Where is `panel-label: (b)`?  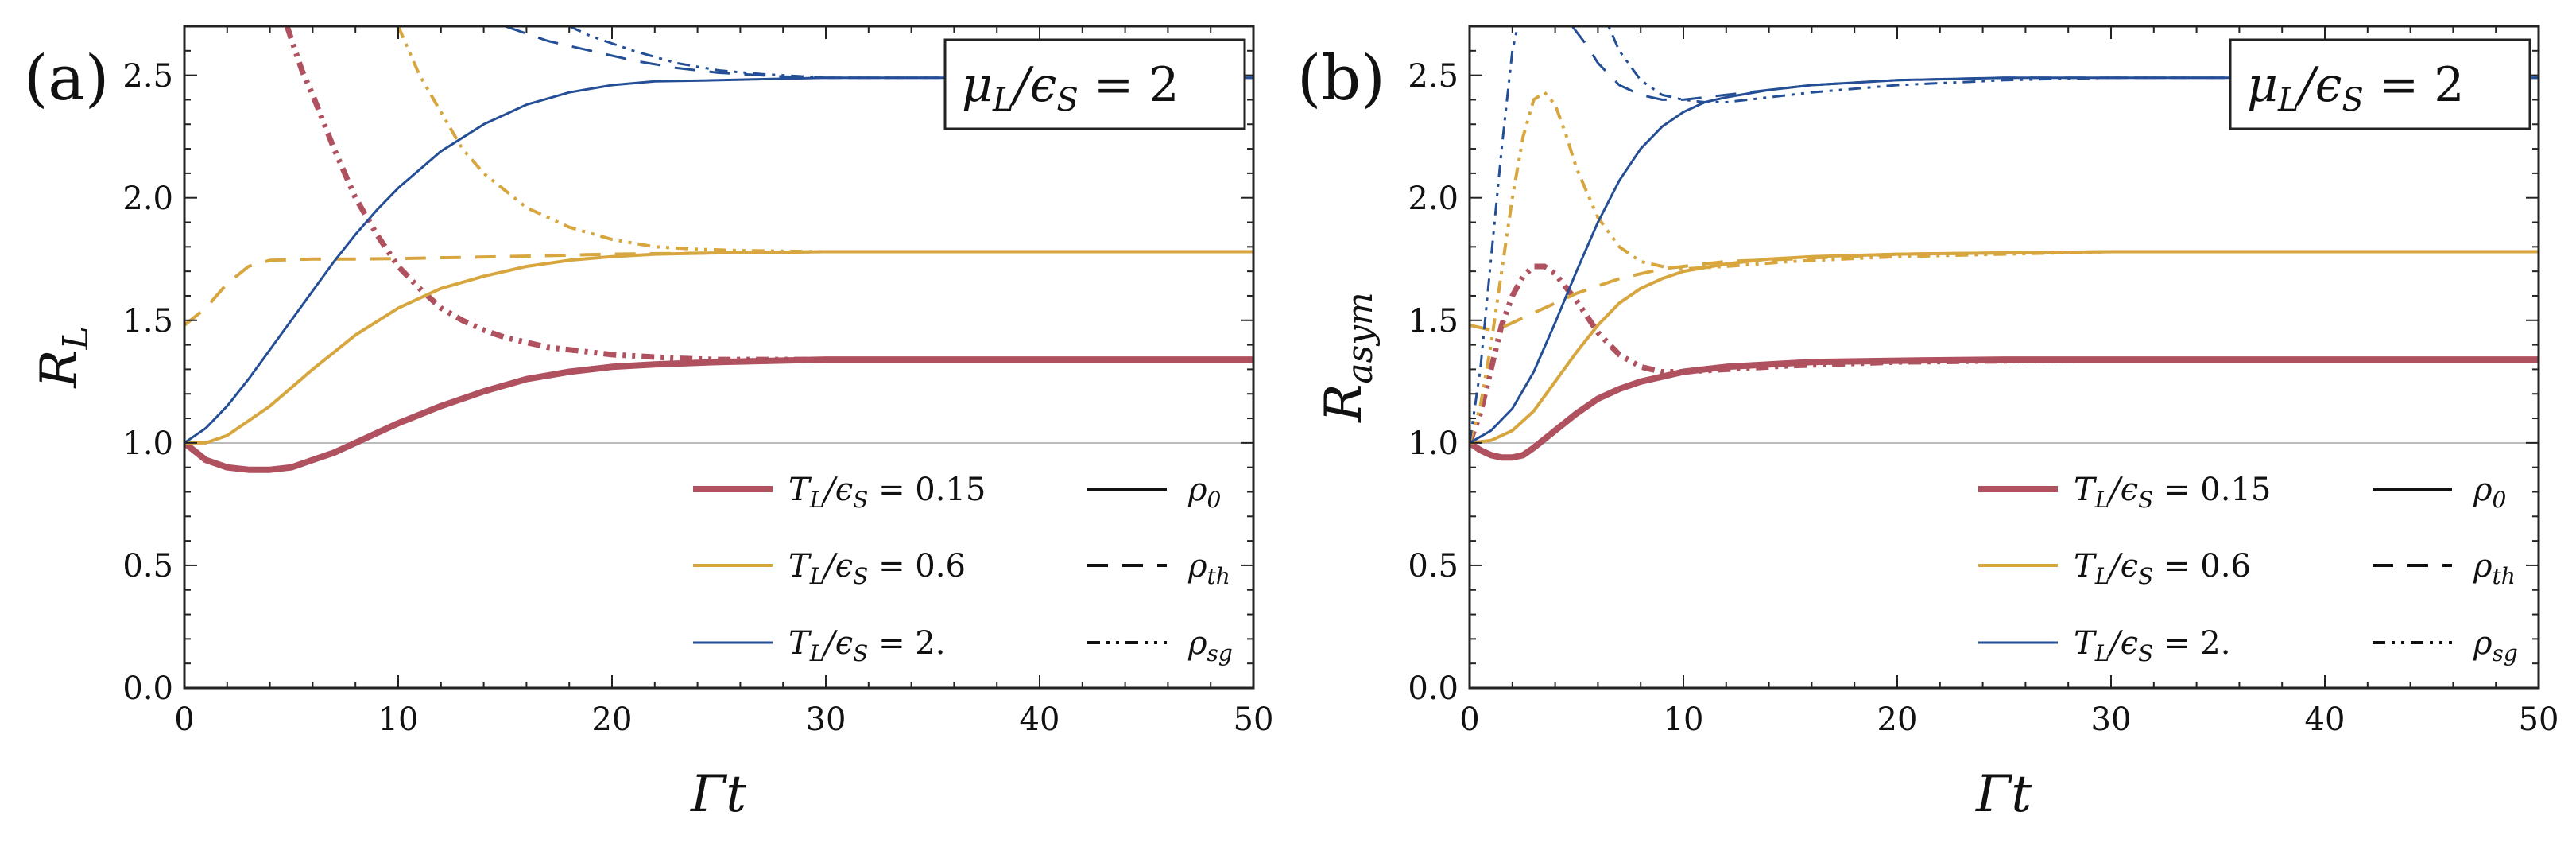
panel-label: (b) is located at coordinates (1341, 79).